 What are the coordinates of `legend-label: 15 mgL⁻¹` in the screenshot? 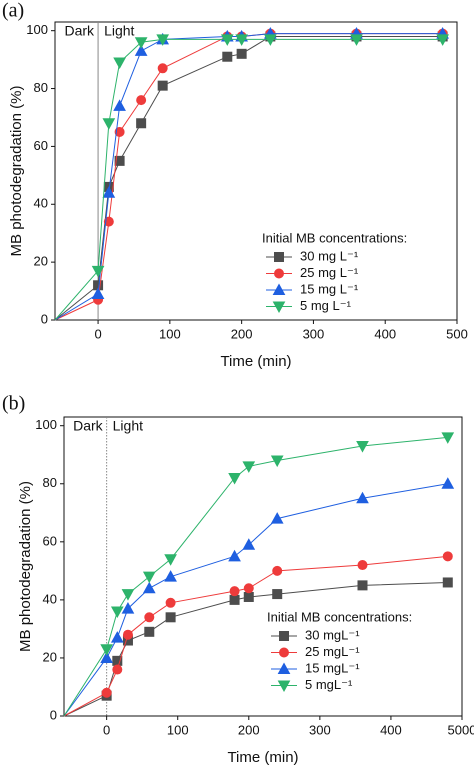 It's located at (332, 667).